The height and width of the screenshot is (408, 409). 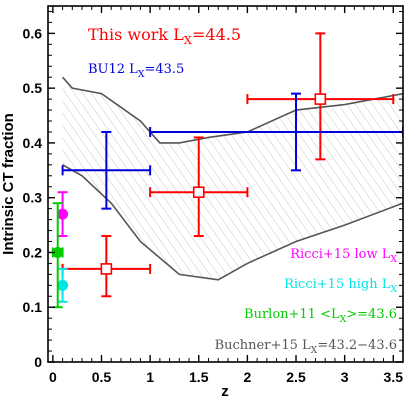 I want to click on y-tick-label: 0.4, so click(x=33, y=143).